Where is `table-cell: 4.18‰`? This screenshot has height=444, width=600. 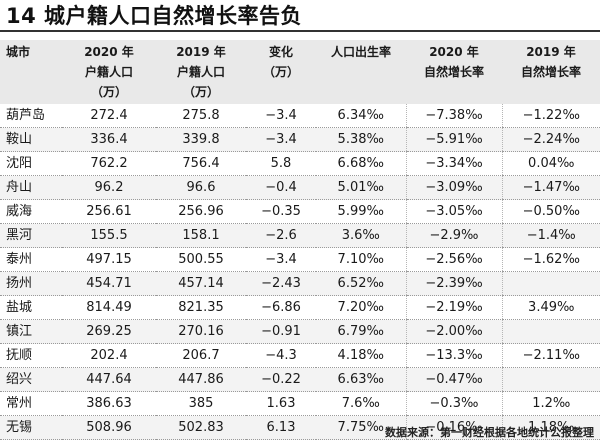 table-cell: 4.18‰ is located at coordinates (361, 355).